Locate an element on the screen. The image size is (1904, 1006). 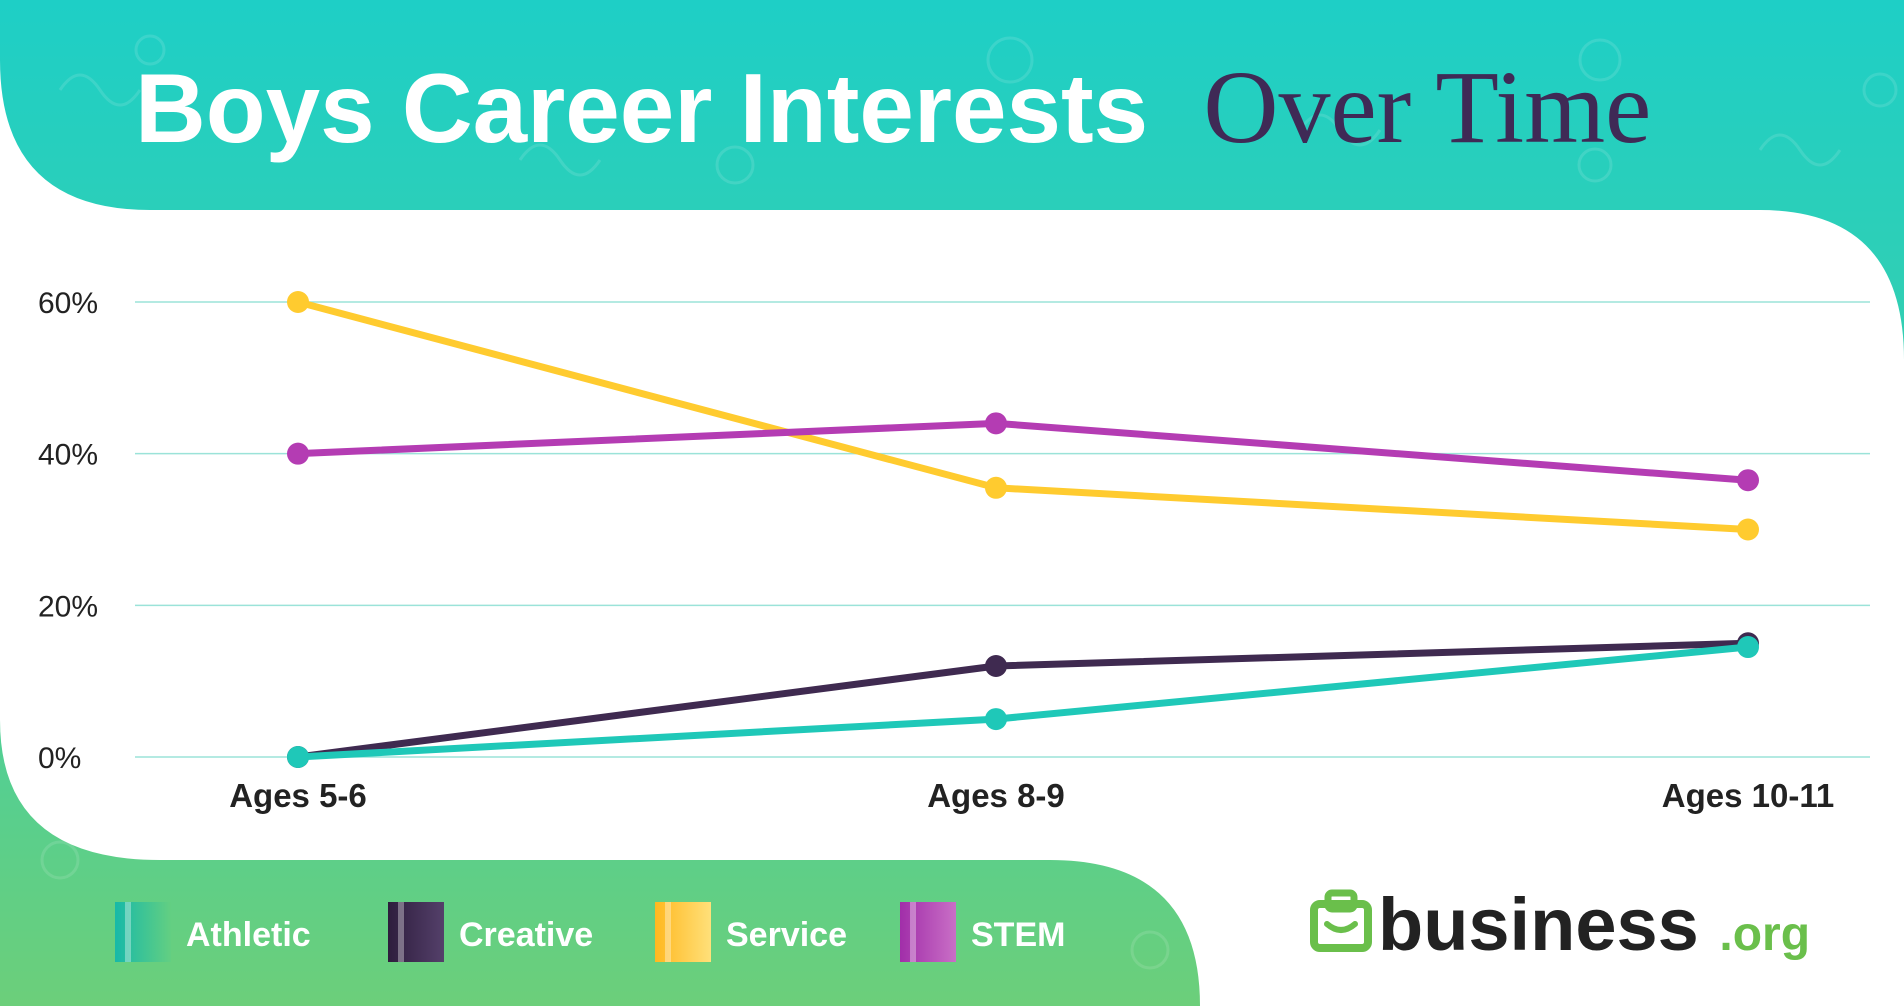
chart-title-main: Boys Career Interests is located at coordinates (641, 108).